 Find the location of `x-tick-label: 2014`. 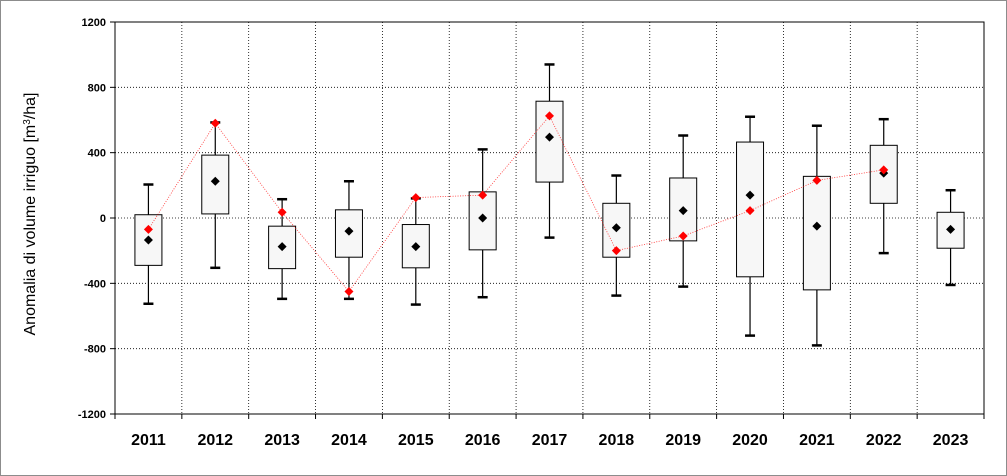

x-tick-label: 2014 is located at coordinates (349, 440).